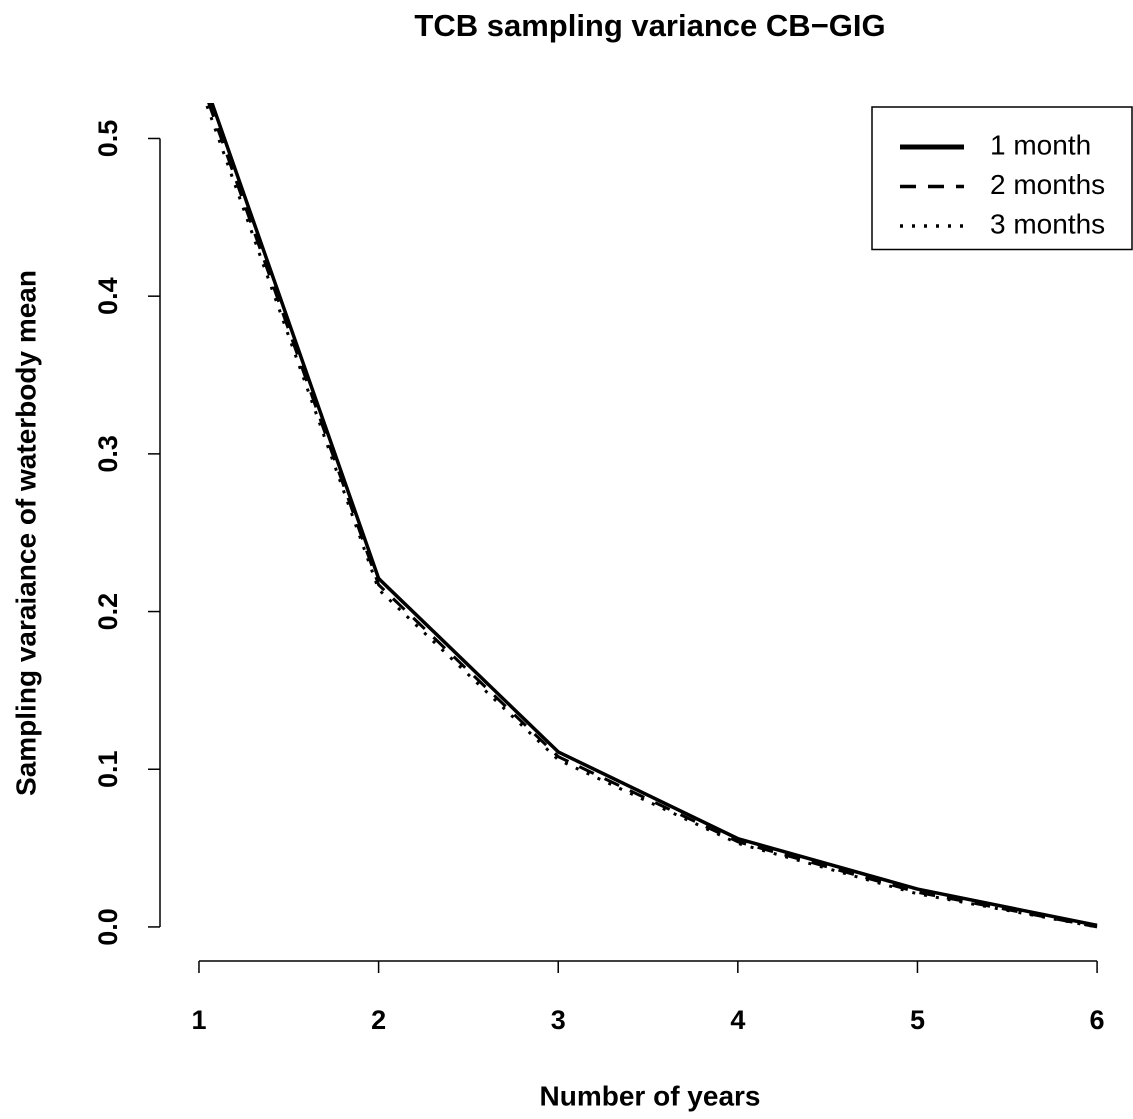 Image resolution: width=1133 pixels, height=1119 pixels. I want to click on x-tick-label: 6, so click(1097, 1020).